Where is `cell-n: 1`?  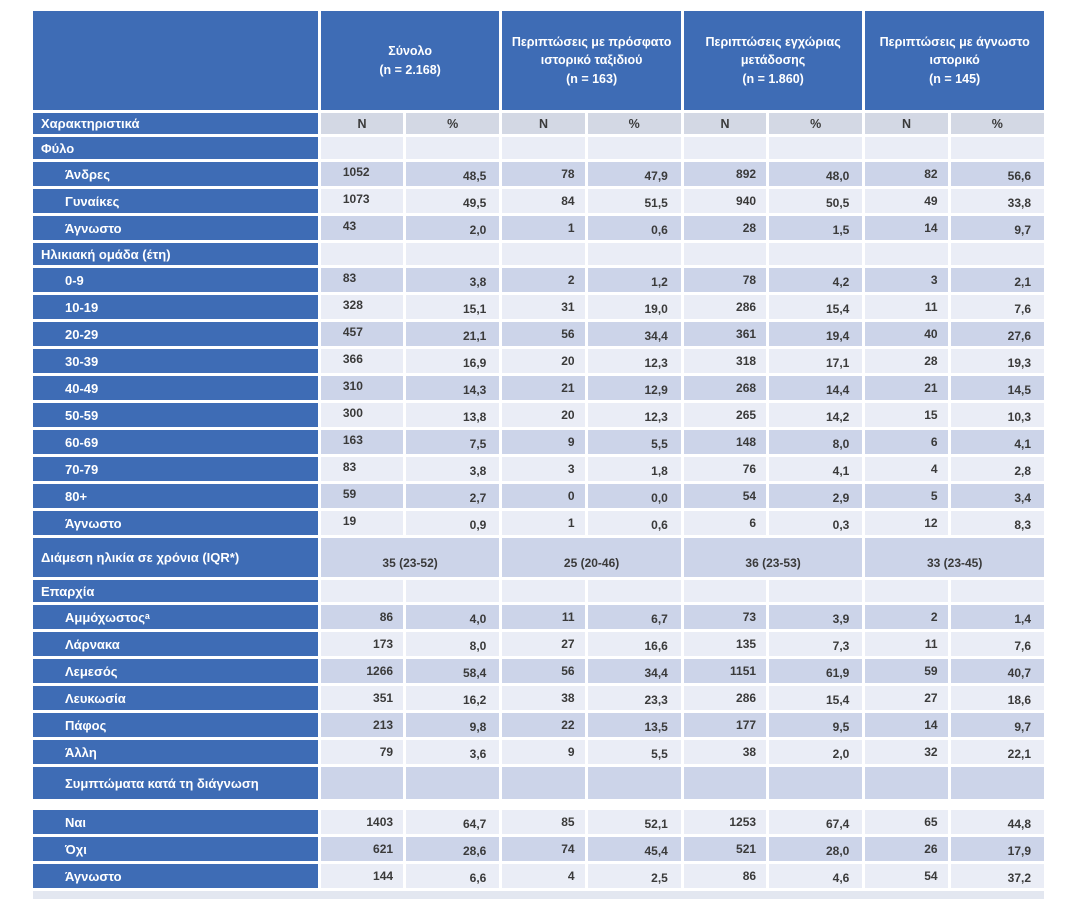 cell-n: 1 is located at coordinates (543, 523).